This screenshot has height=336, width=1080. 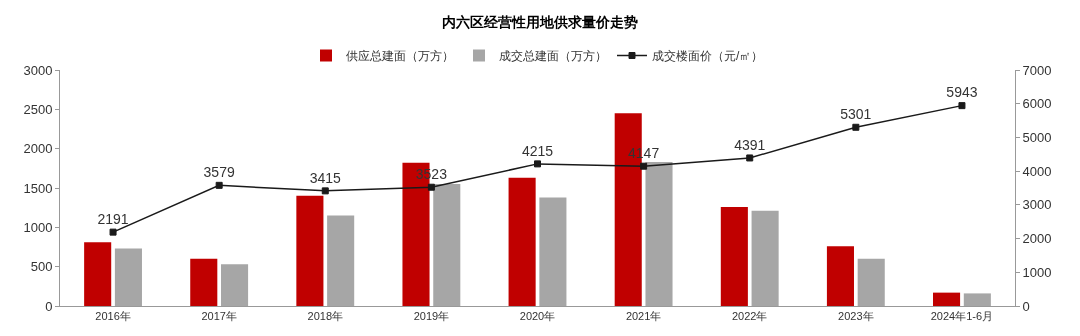 What do you see at coordinates (38, 227) in the screenshot?
I see `y-tick-label: 1000` at bounding box center [38, 227].